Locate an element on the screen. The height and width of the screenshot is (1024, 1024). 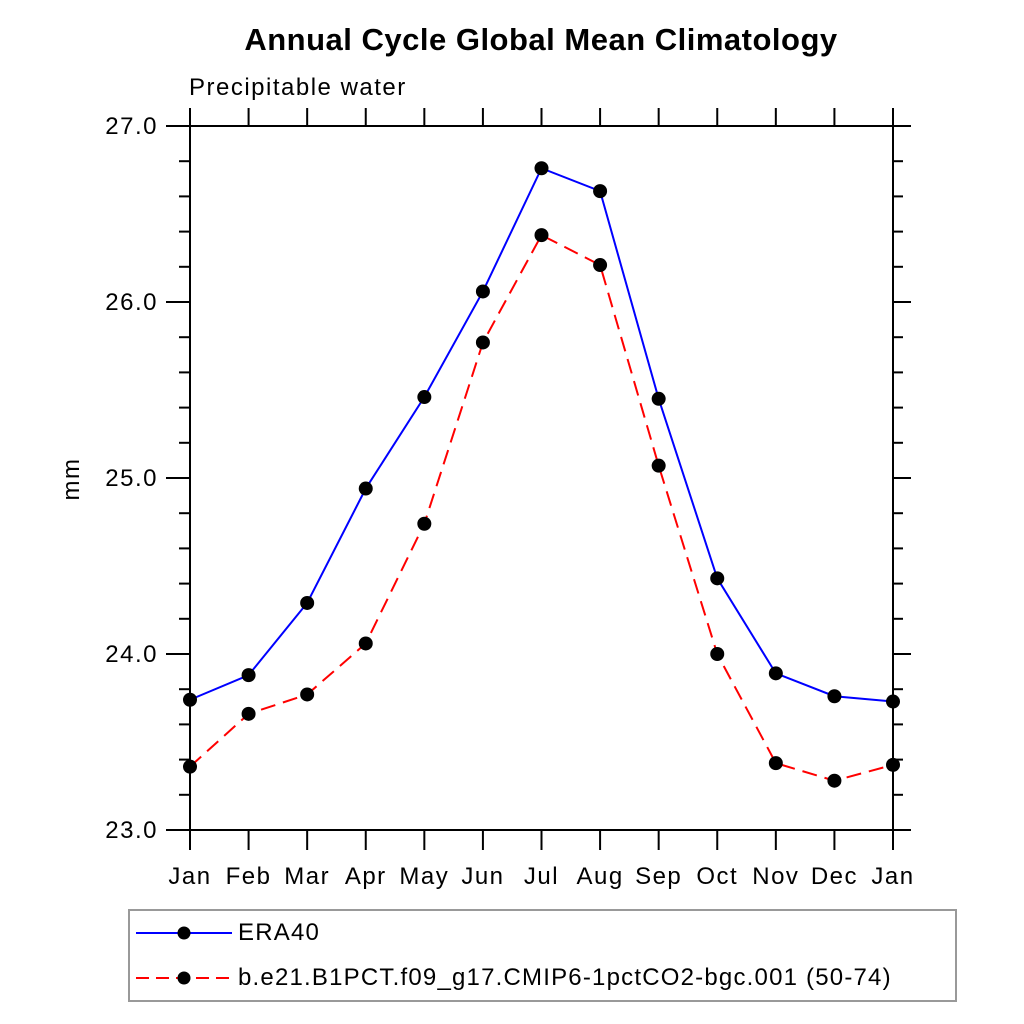
x-tick-label: May is located at coordinates (424, 876).